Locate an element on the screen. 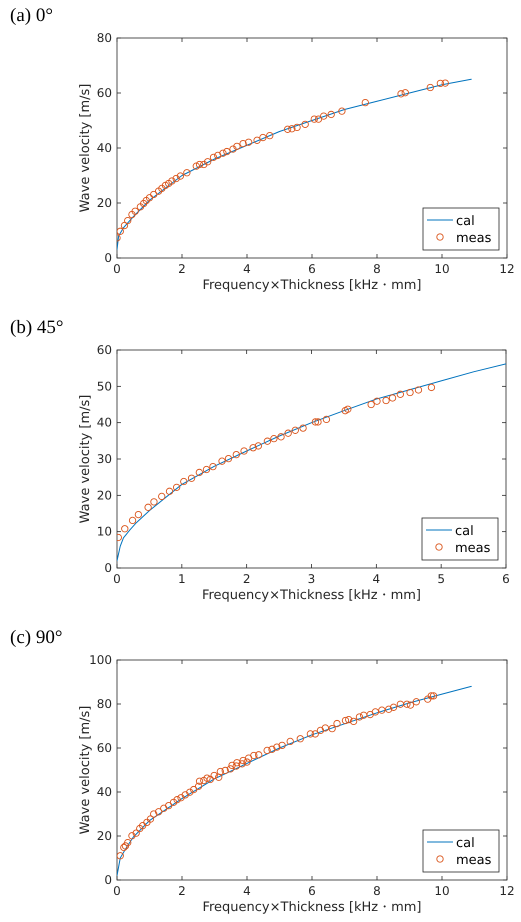 This screenshot has width=521, height=922. chart-title: (a) 0° is located at coordinates (31, 15).